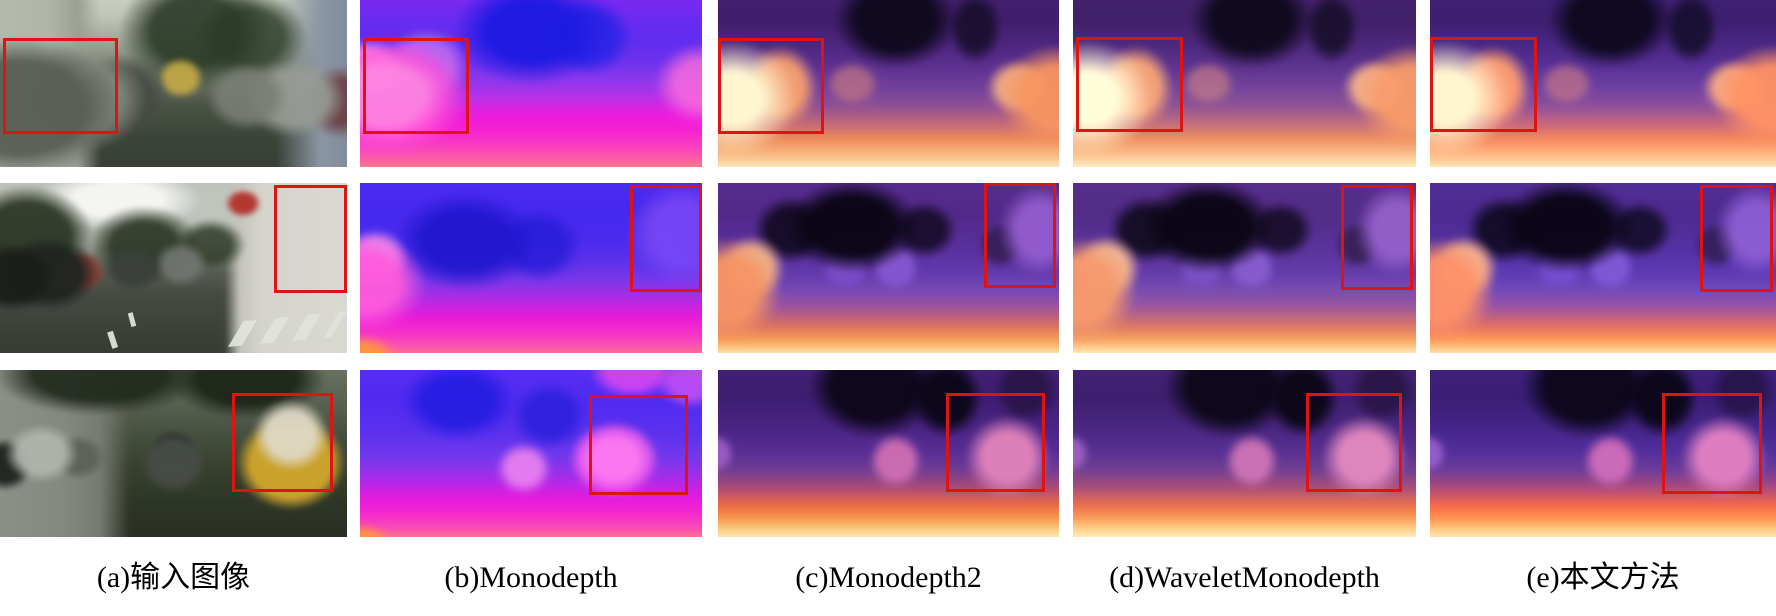 This screenshot has width=1776, height=616. I want to click on panel-monodepth2-row2, so click(888, 268).